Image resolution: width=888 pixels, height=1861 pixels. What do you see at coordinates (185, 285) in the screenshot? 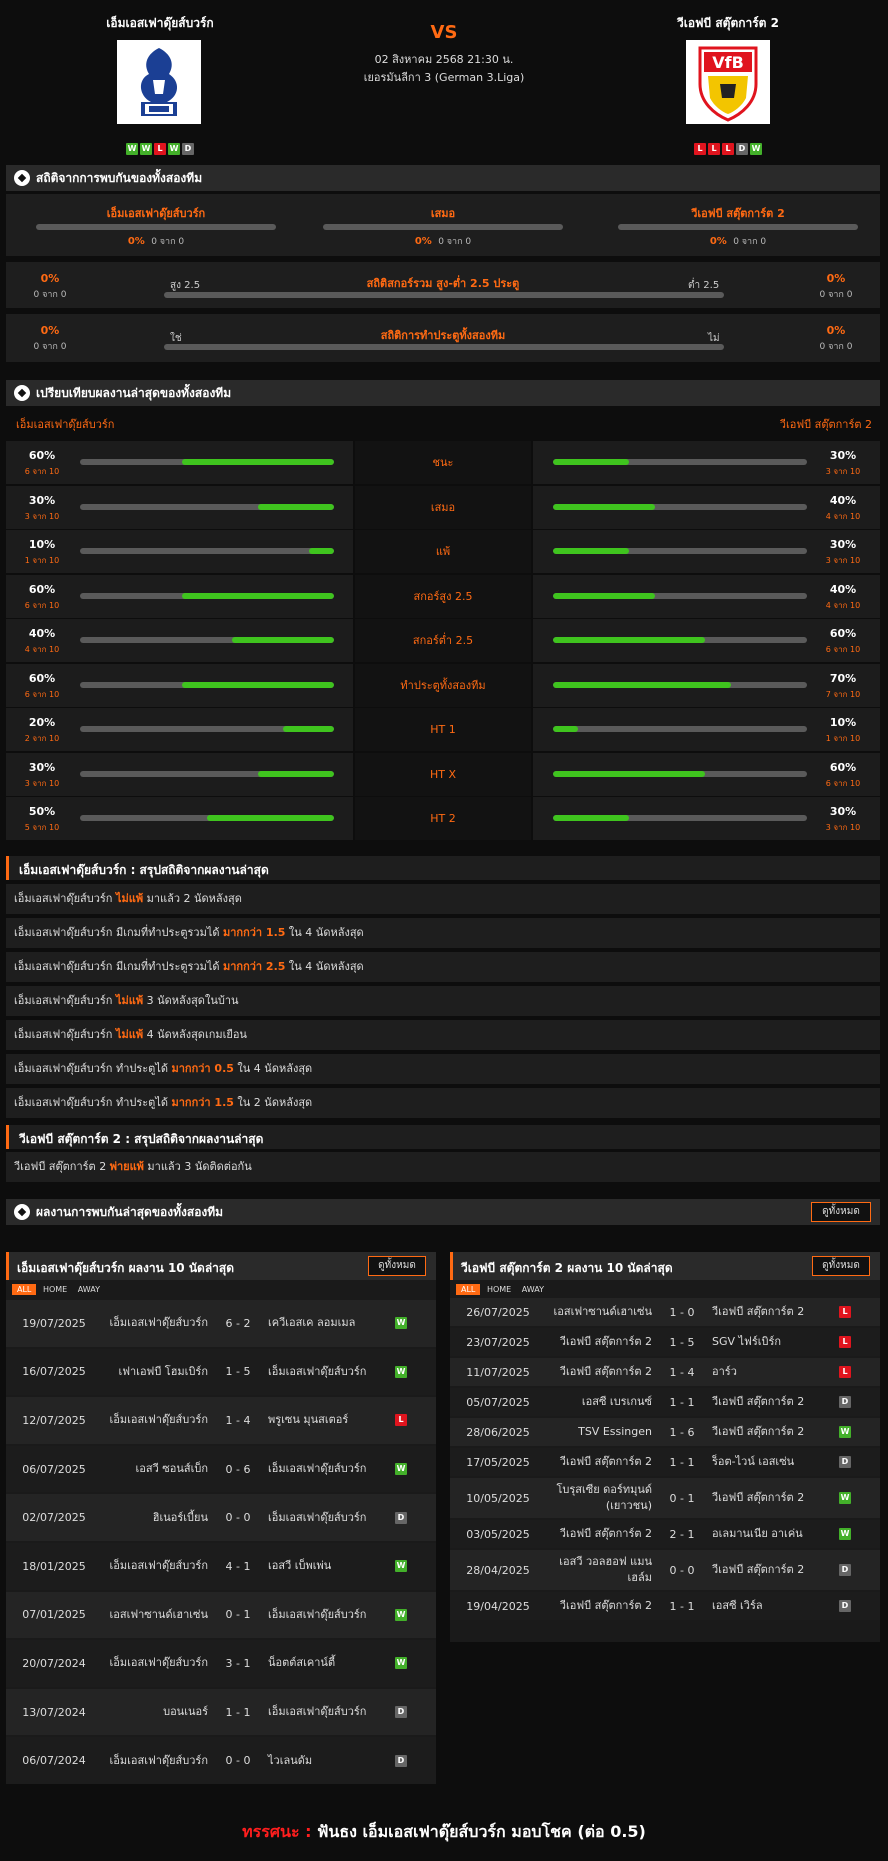
I see `ou-over-label: สูง 2.5` at bounding box center [185, 285].